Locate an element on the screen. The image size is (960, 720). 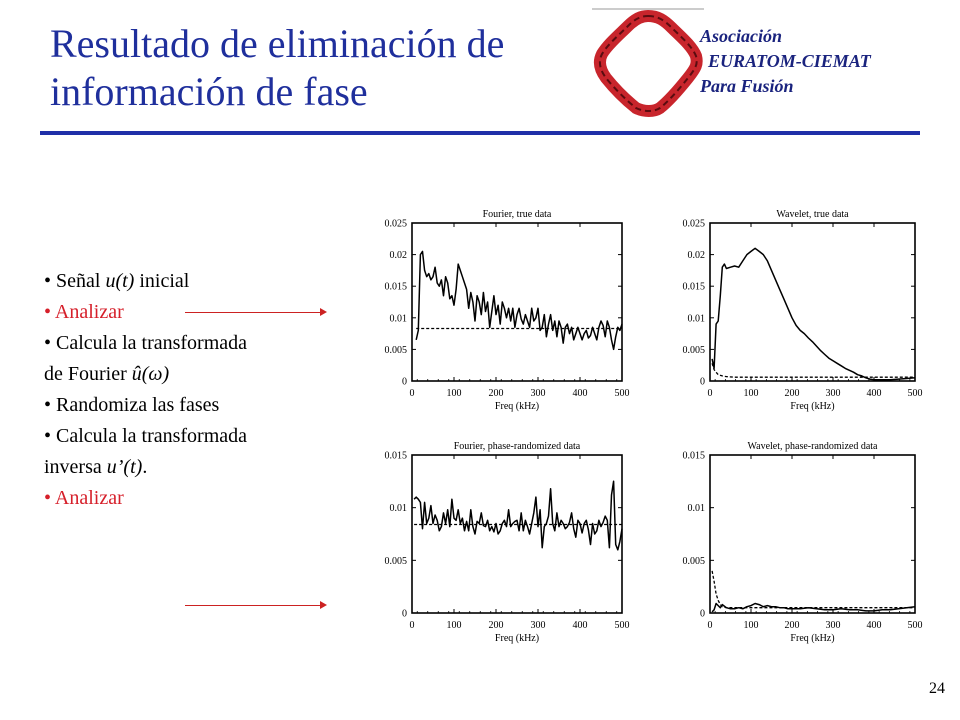
org-line-2: EURATOM-CIEMAT is located at coordinates (789, 61).